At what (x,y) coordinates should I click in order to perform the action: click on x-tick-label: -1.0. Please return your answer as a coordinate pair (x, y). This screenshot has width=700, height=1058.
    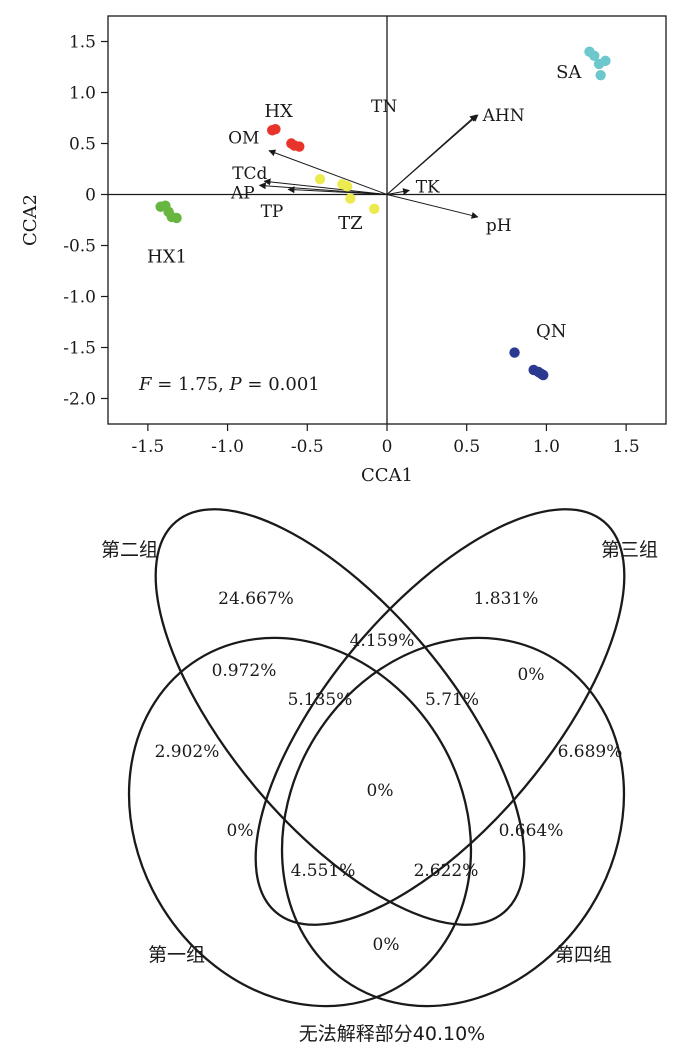
    Looking at the image, I should click on (227, 447).